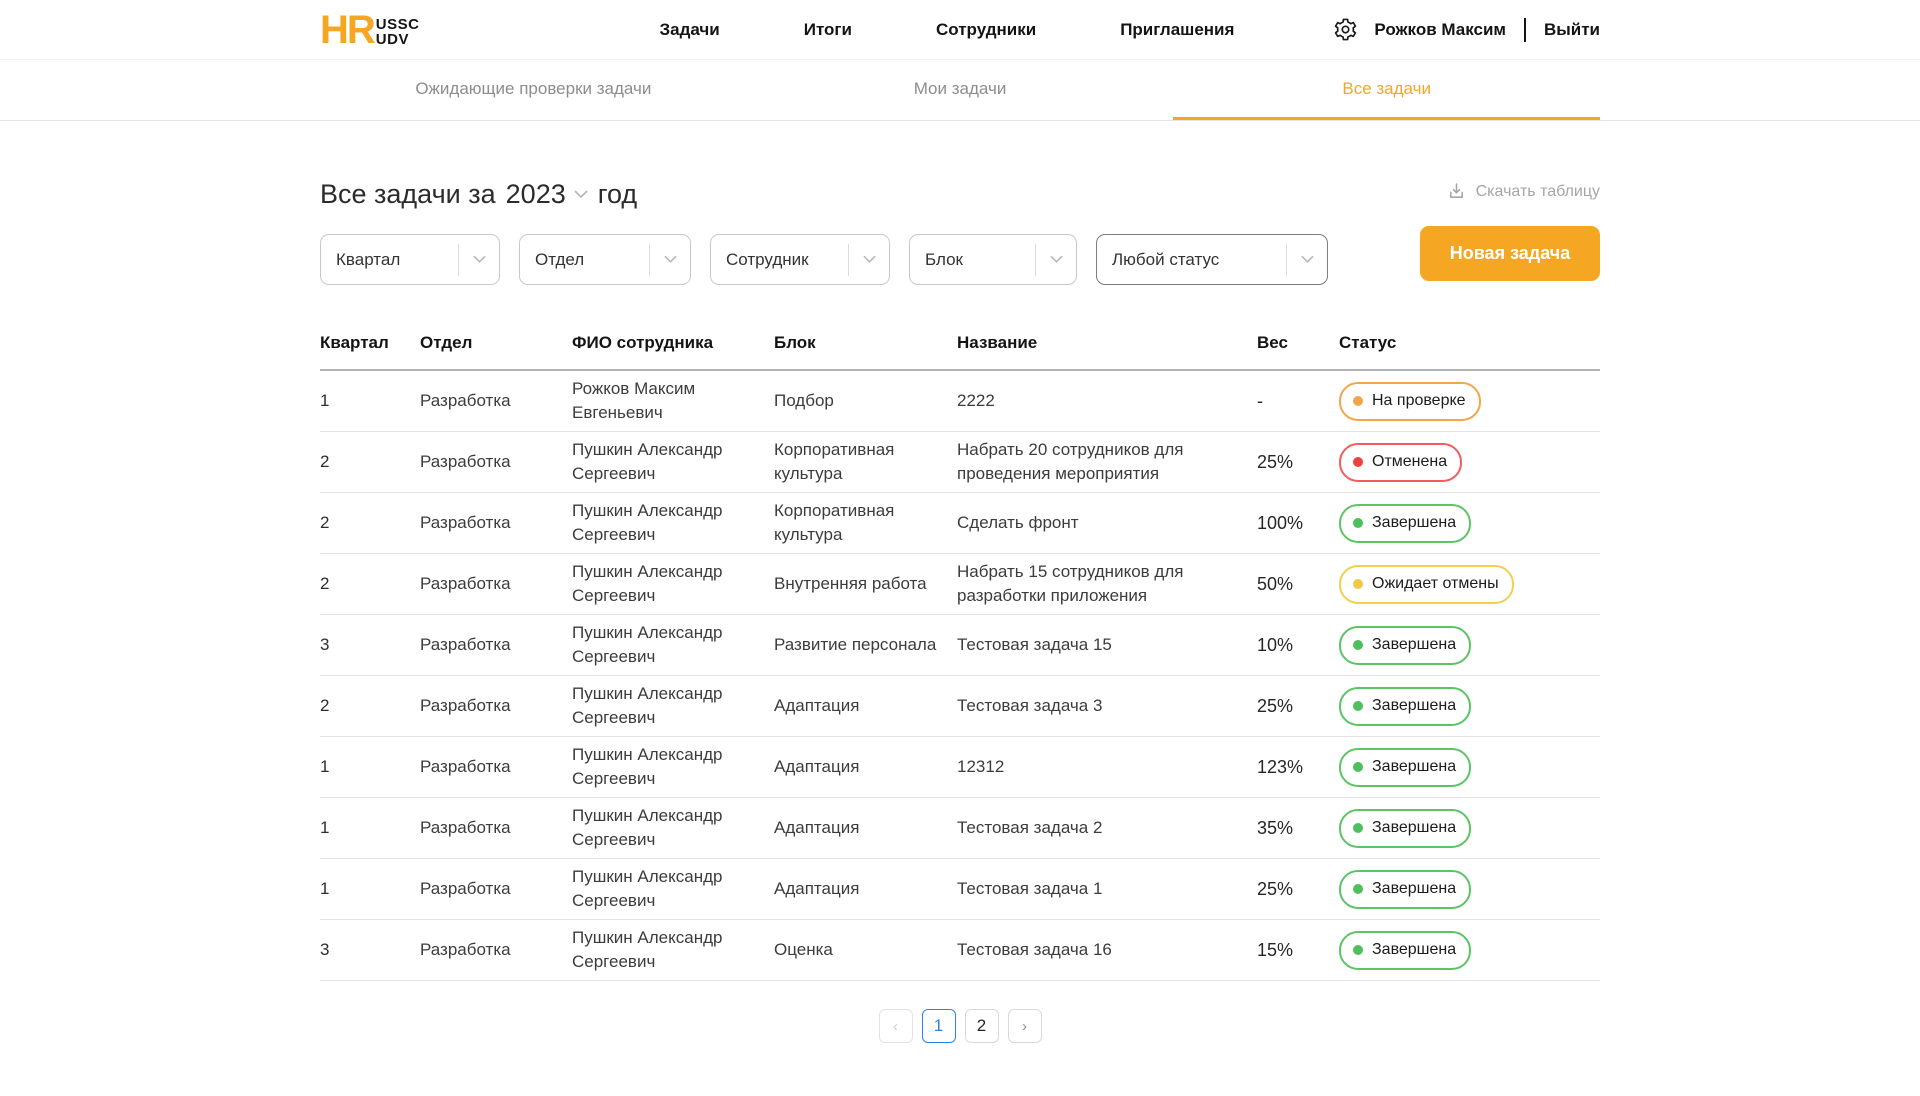 This screenshot has width=1920, height=1096. Describe the element at coordinates (986, 29) in the screenshot. I see `nav-item-Сотрудники: Сотрудники` at that location.